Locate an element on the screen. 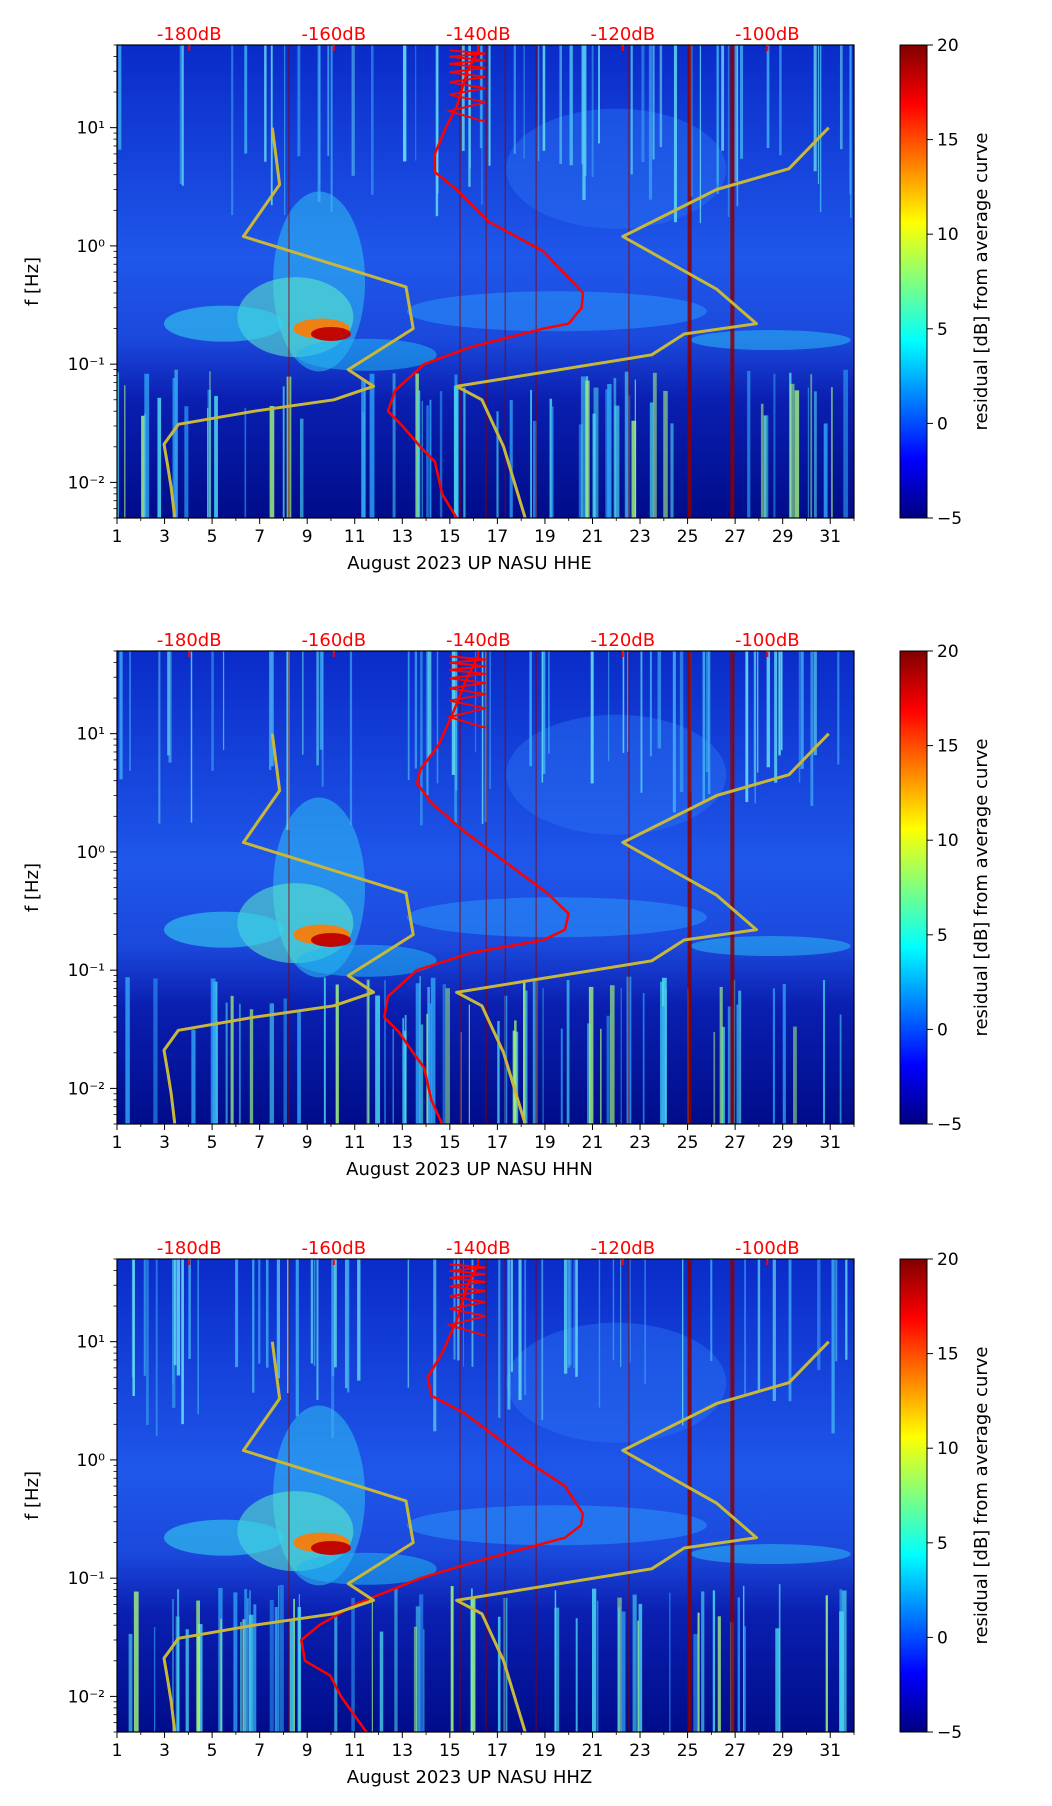 This screenshot has height=1806, width=1052. psd-red-jitter is located at coordinates (465, 86).